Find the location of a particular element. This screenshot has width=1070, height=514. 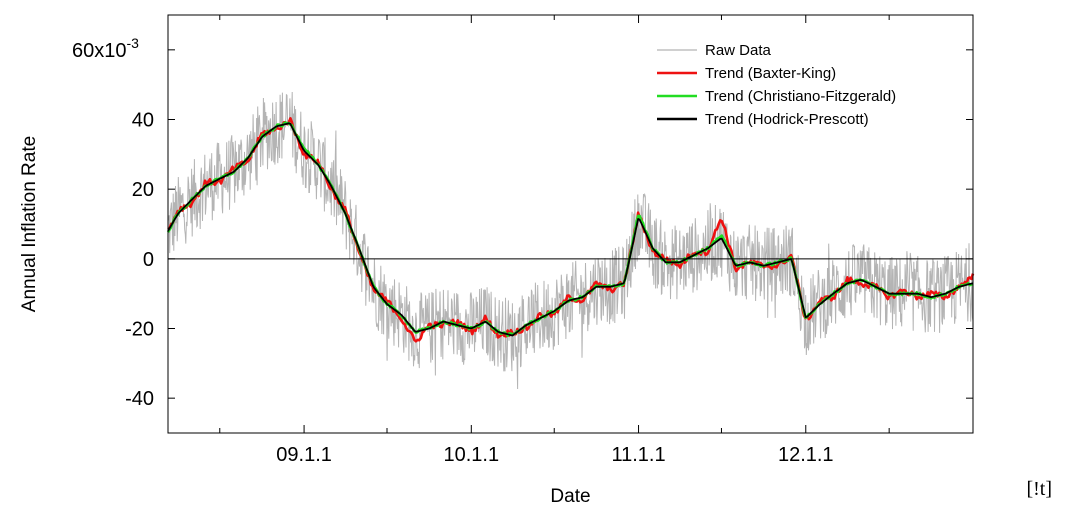

y-multiplier-exponent: -3 is located at coordinates (133, 43).